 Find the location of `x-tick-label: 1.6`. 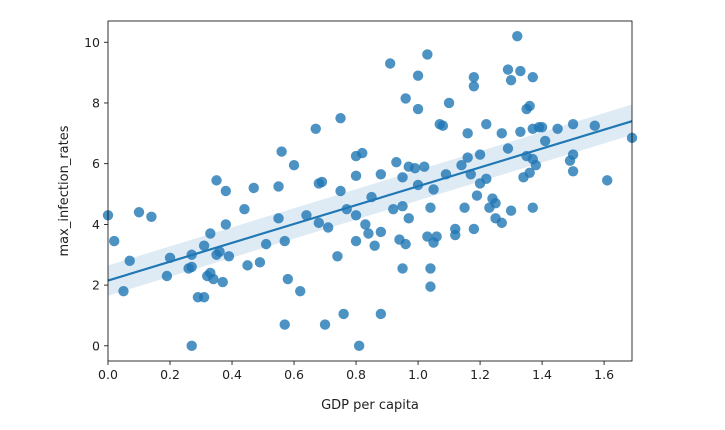

x-tick-label: 1.6 is located at coordinates (604, 374).